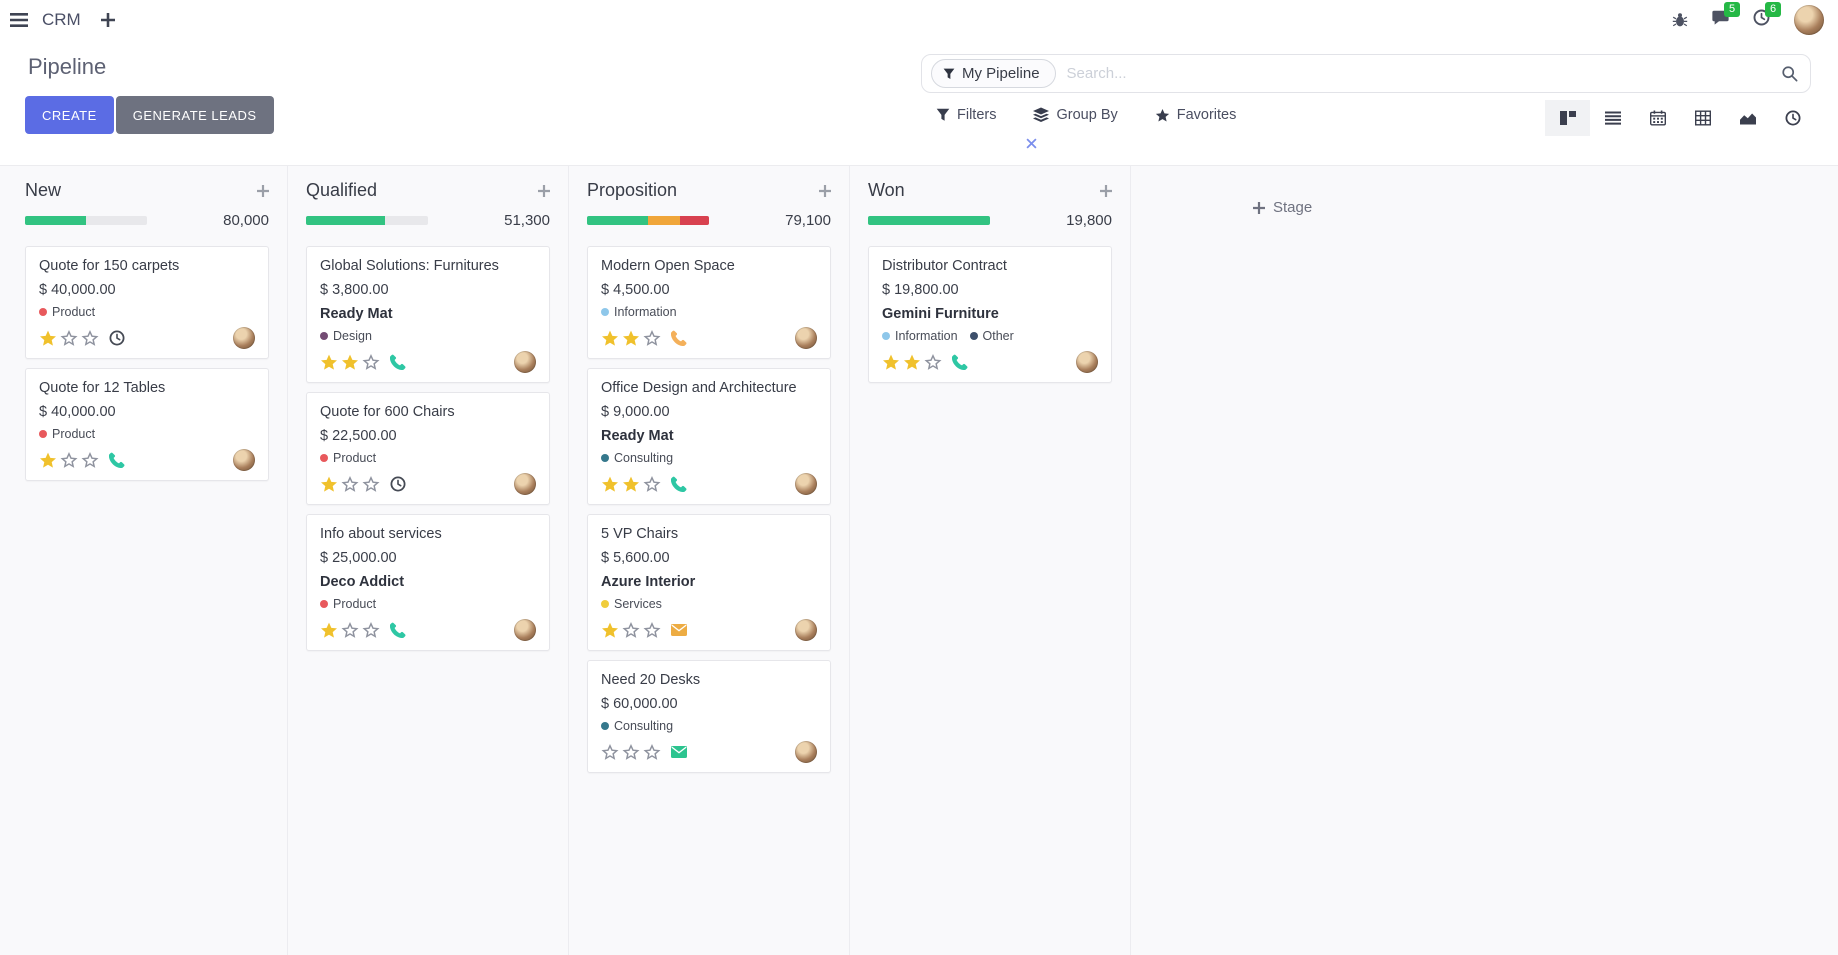 This screenshot has height=955, width=1838. Describe the element at coordinates (1075, 115) in the screenshot. I see `group-by-menu: Group By` at that location.